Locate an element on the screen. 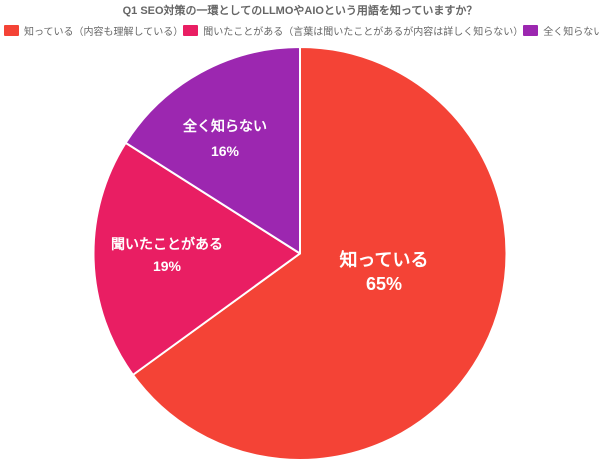 The width and height of the screenshot is (600, 469). legend-item-2: 全く知らない is located at coordinates (561, 30).